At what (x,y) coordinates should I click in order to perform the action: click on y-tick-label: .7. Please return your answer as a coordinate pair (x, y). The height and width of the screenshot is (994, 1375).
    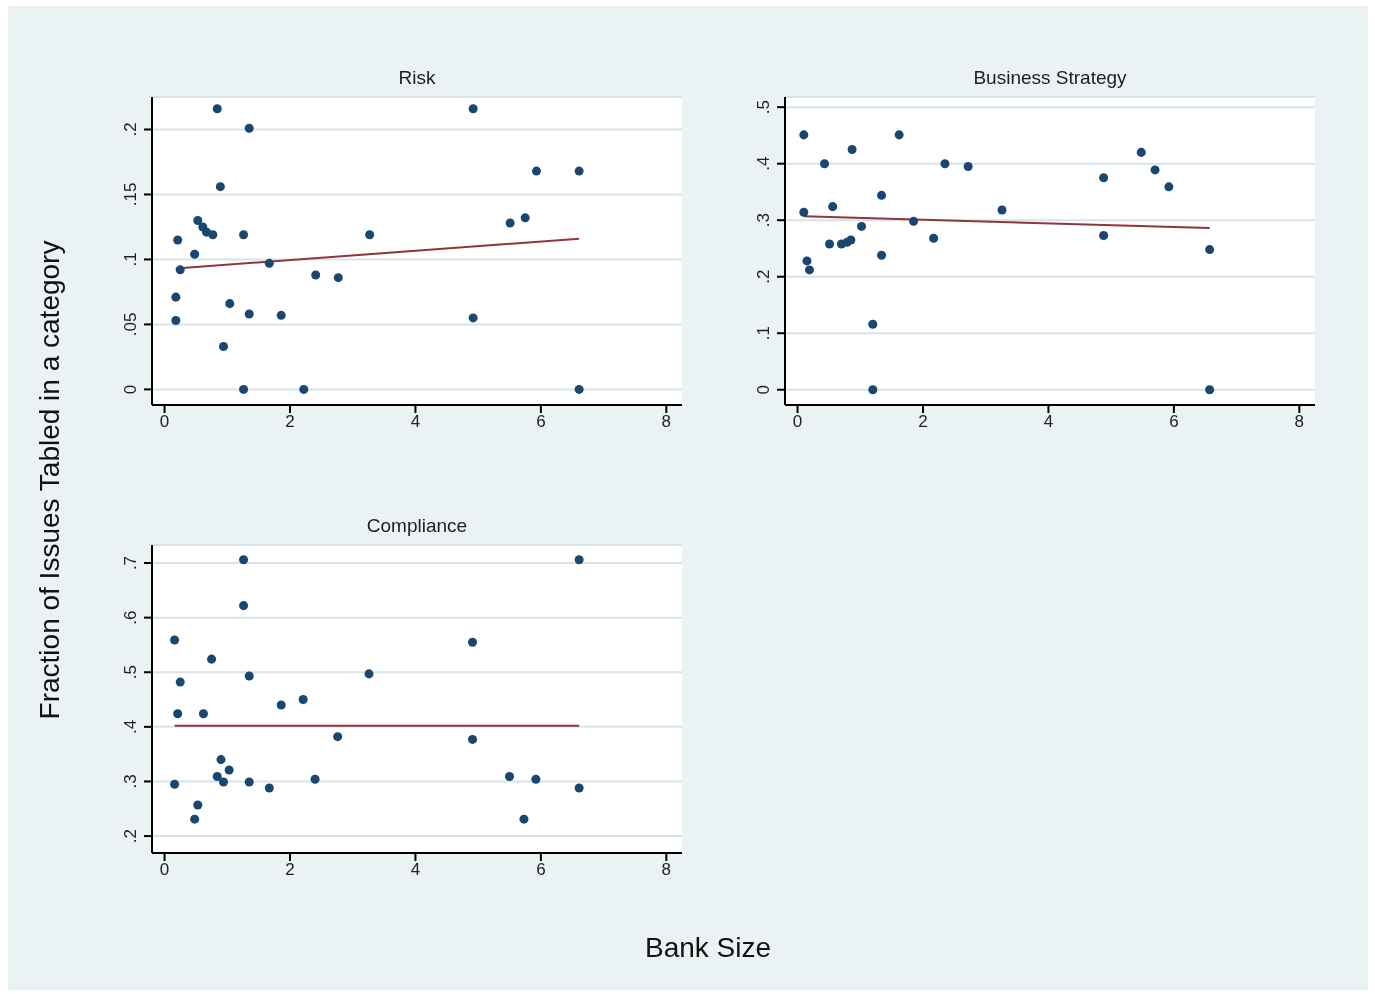
    Looking at the image, I should click on (130, 563).